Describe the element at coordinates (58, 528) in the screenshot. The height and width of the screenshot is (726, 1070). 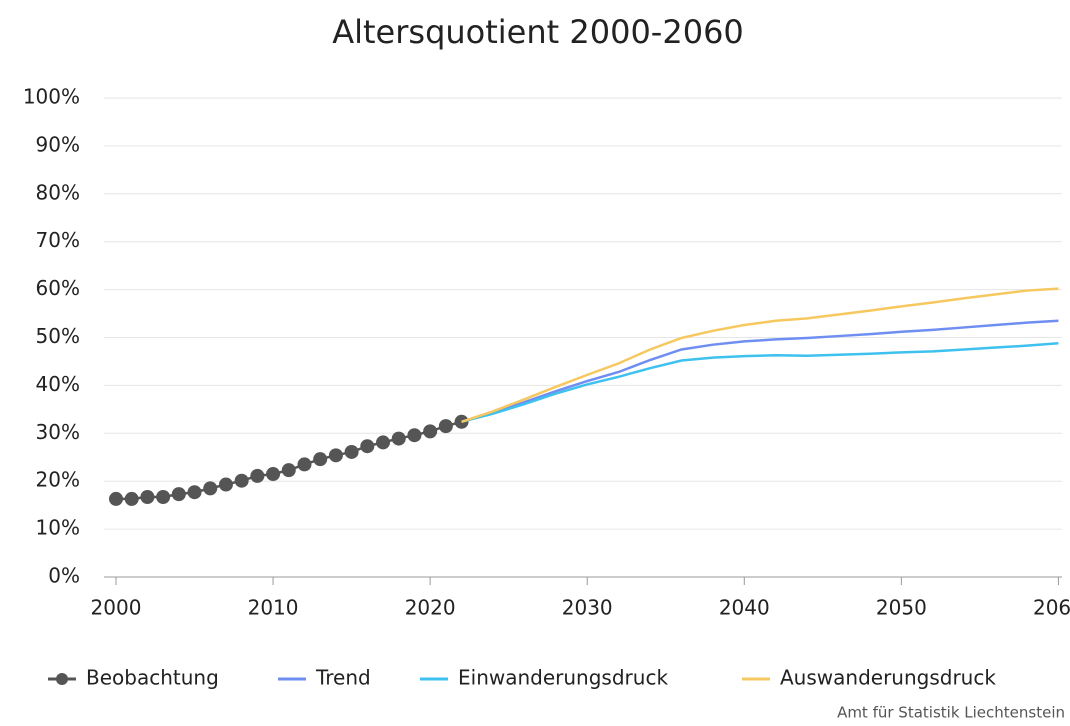
I see `y-tick-label: 10%` at that location.